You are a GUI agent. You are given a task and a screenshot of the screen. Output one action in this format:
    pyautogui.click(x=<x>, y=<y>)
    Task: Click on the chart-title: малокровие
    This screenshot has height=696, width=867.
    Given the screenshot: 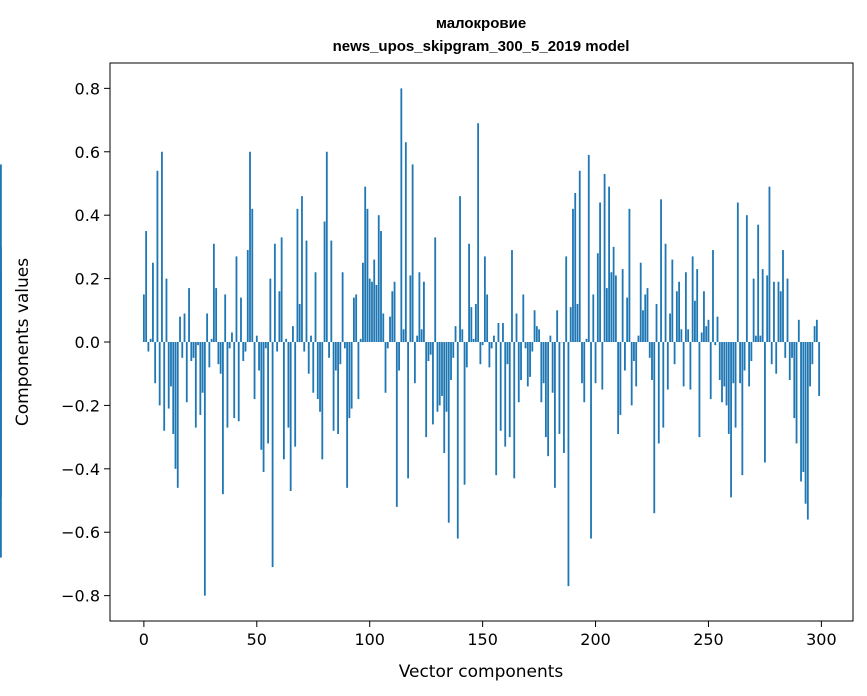 What is the action you would take?
    pyautogui.click(x=481, y=23)
    